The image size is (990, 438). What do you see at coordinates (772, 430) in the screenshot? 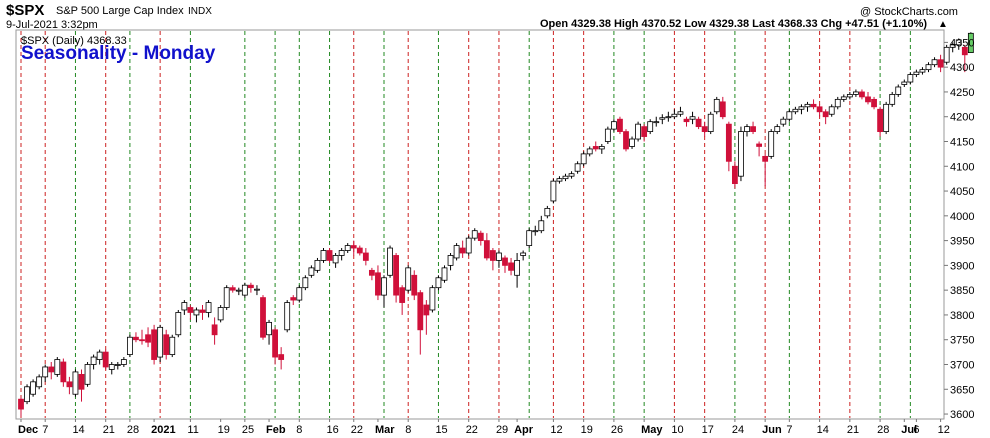
I see `x-tick-label: Jun` at bounding box center [772, 430].